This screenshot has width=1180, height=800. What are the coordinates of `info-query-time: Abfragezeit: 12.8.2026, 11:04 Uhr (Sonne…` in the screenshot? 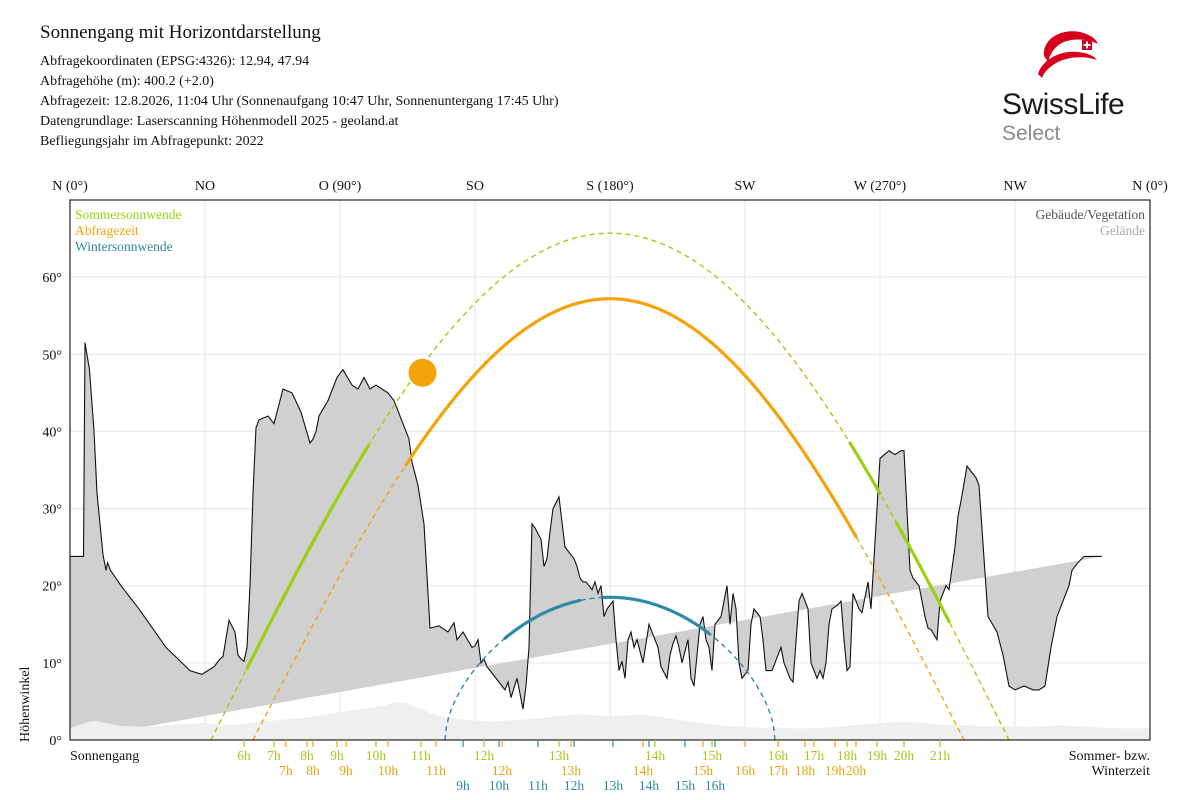 It's located at (299, 101).